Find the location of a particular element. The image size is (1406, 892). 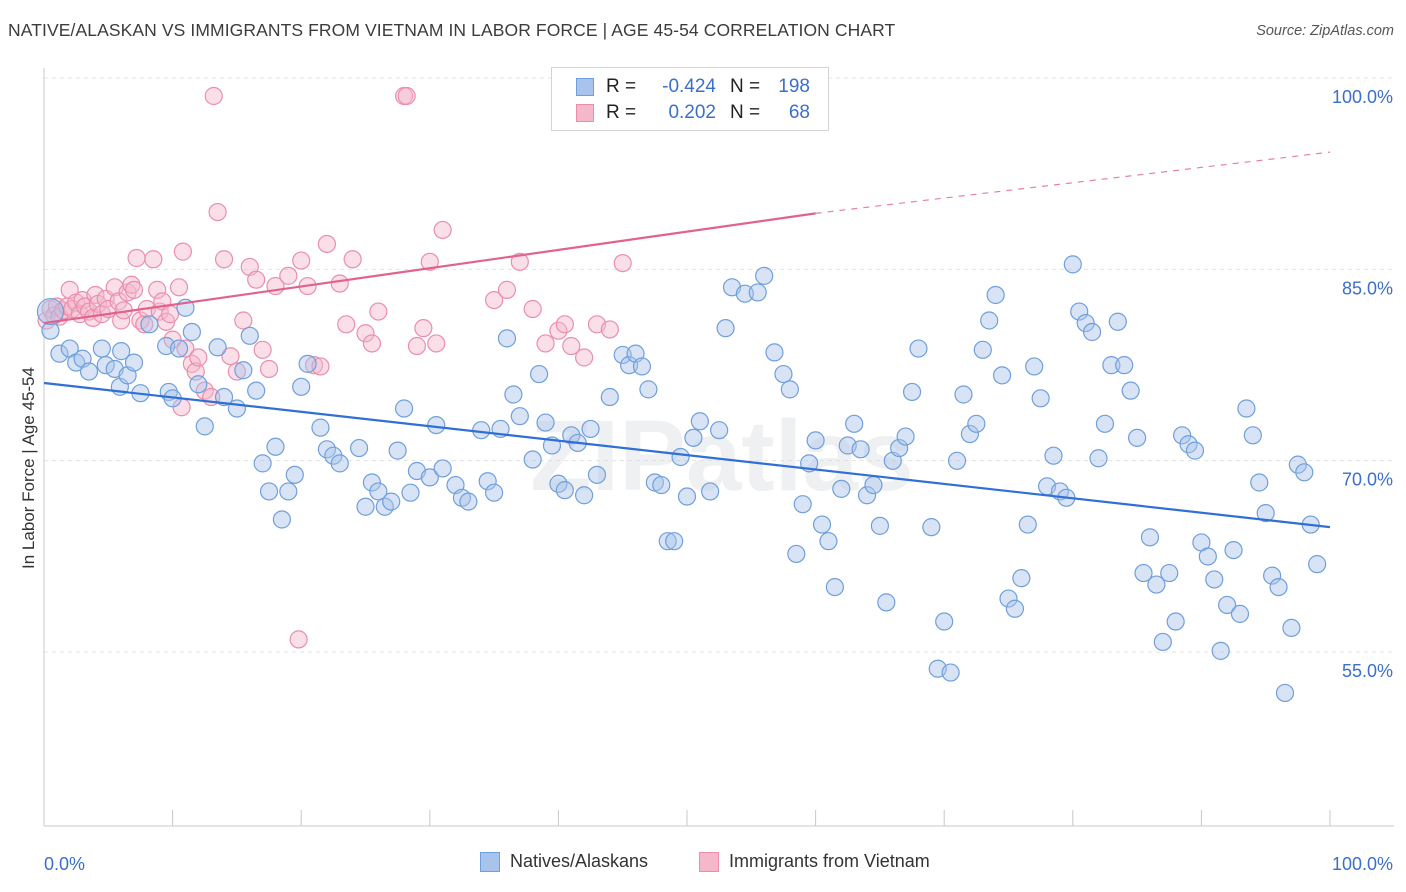

series-legend: Natives/Alaskans Immigrants from Vietnam is located at coordinates (703, 865).